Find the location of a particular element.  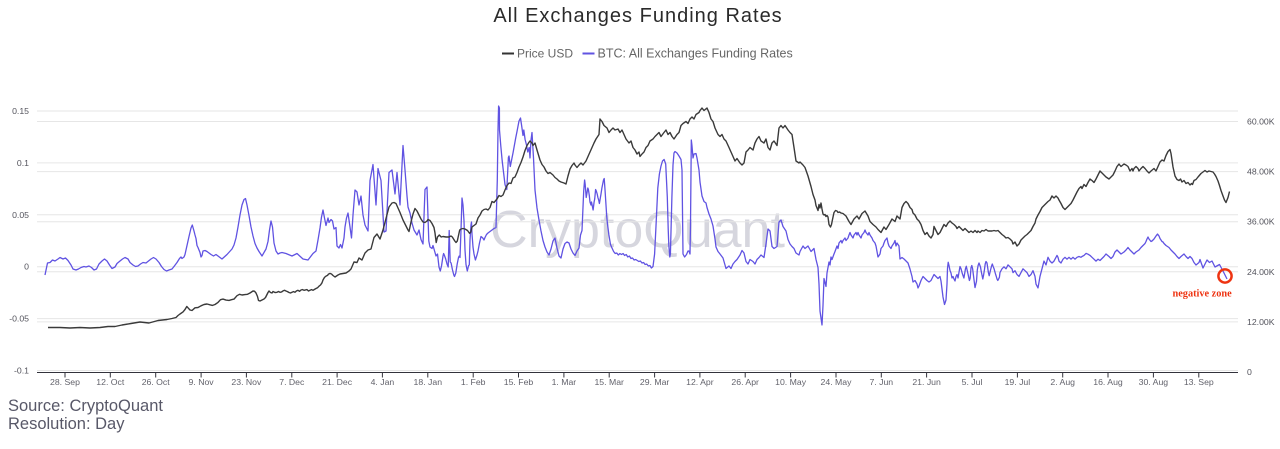

svg-text: 4. Jan is located at coordinates (383, 382).